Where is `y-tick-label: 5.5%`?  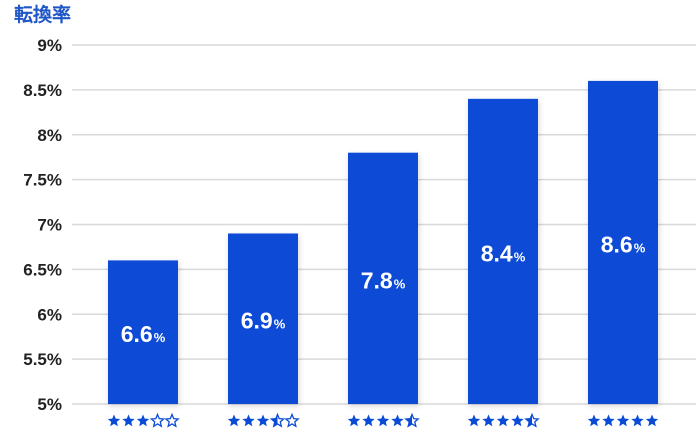
y-tick-label: 5.5% is located at coordinates (42, 359).